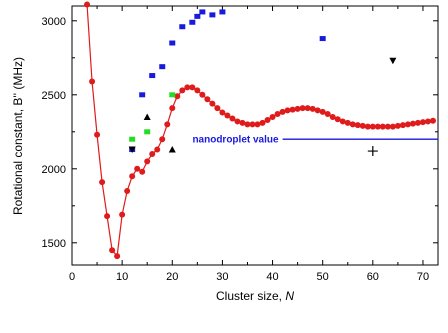 The image size is (448, 333). I want to click on x-tick-label: 20, so click(172, 277).